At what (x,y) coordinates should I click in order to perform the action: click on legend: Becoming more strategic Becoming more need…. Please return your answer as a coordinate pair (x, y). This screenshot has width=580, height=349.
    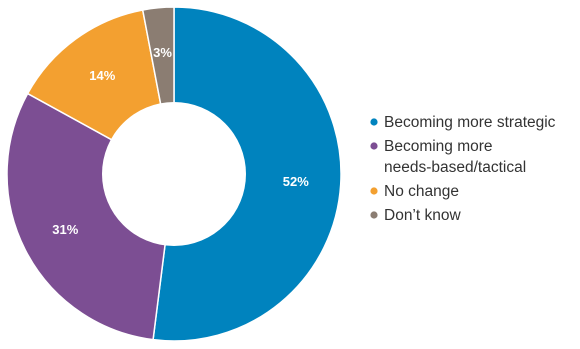
    Looking at the image, I should click on (463, 169).